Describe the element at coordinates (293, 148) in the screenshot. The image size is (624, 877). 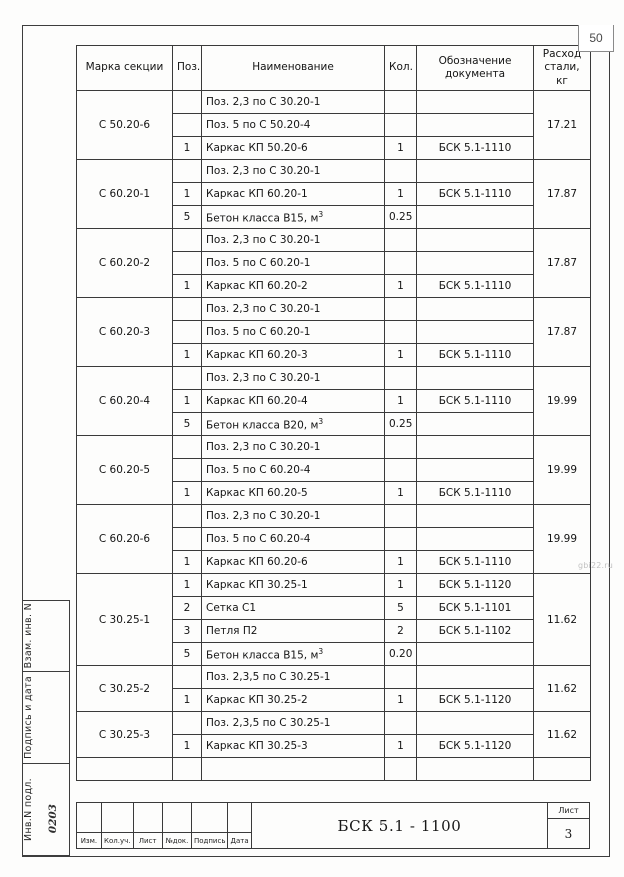
I see `cell-item-name: Каркас КП 50.20-6` at that location.